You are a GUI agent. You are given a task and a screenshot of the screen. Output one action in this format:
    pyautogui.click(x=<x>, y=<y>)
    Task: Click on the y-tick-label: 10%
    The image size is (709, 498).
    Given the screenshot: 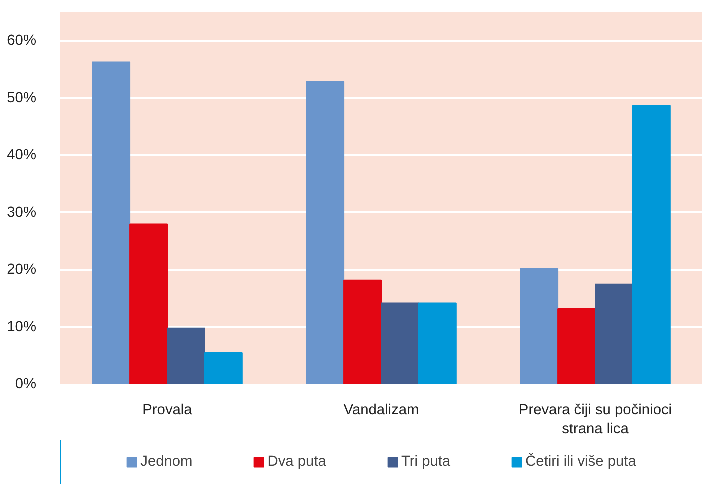 What is the action you would take?
    pyautogui.click(x=22, y=327)
    